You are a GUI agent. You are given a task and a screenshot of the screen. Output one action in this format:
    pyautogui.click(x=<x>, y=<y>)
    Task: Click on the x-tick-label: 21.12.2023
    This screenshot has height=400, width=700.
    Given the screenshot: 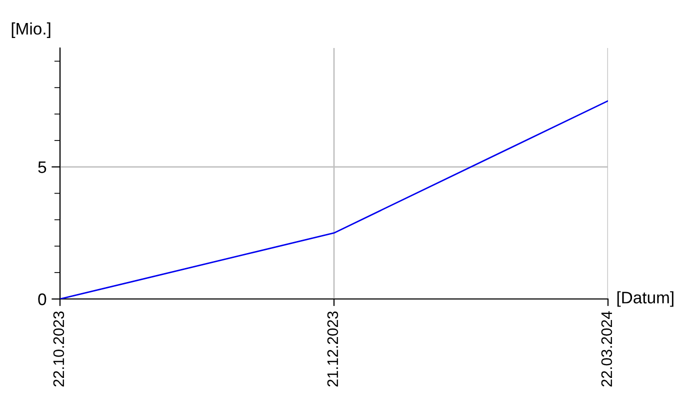 What is the action you would take?
    pyautogui.click(x=332, y=348)
    